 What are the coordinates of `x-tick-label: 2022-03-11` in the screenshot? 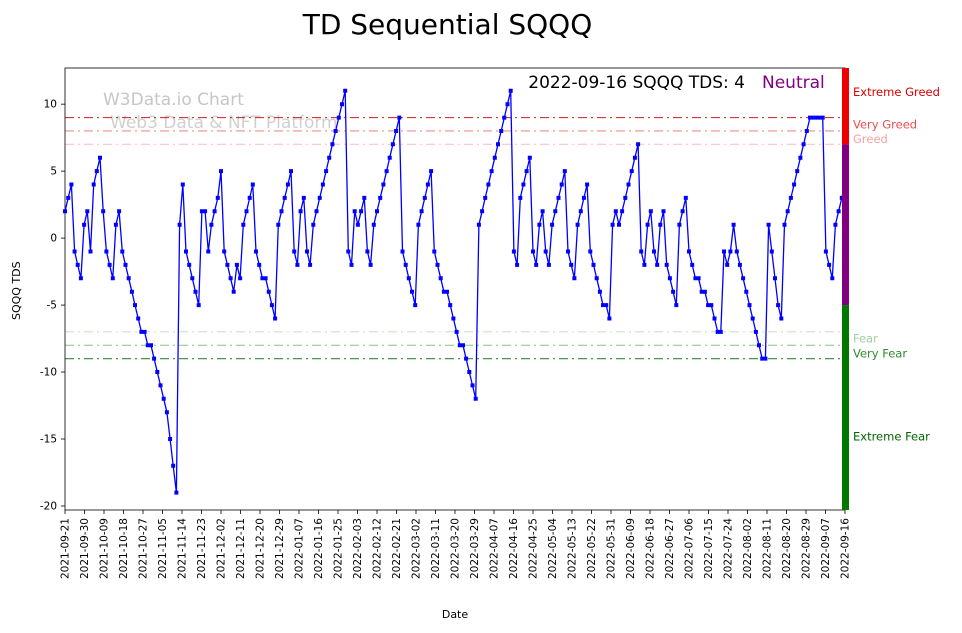 It's located at (436, 548).